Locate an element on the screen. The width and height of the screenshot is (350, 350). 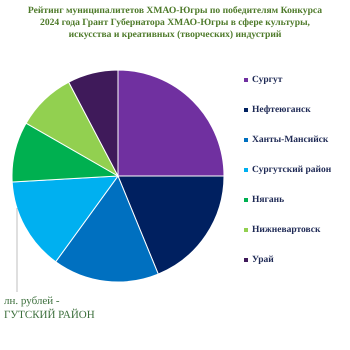
legend-label: Нягань is located at coordinates (268, 200).